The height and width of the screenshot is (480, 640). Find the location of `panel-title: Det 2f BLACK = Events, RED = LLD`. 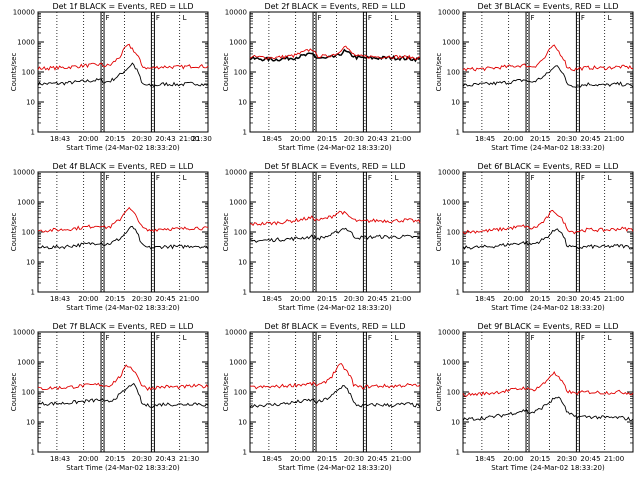

panel-title: Det 2f BLACK = Events, RED = LLD is located at coordinates (334, 6).